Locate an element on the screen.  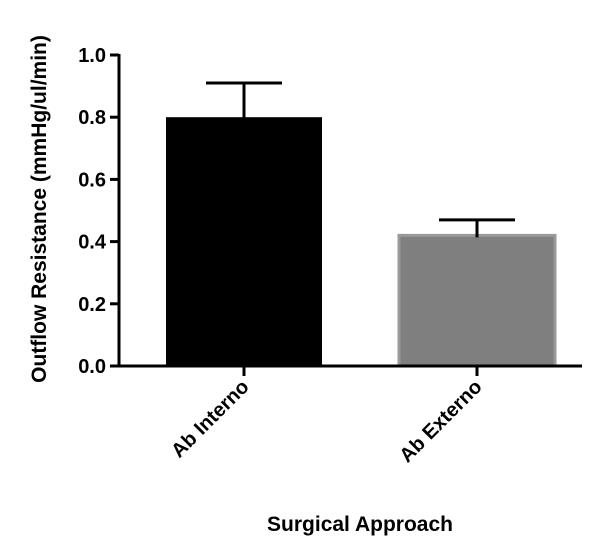
y-tick-label: 0.8 is located at coordinates (92, 118).